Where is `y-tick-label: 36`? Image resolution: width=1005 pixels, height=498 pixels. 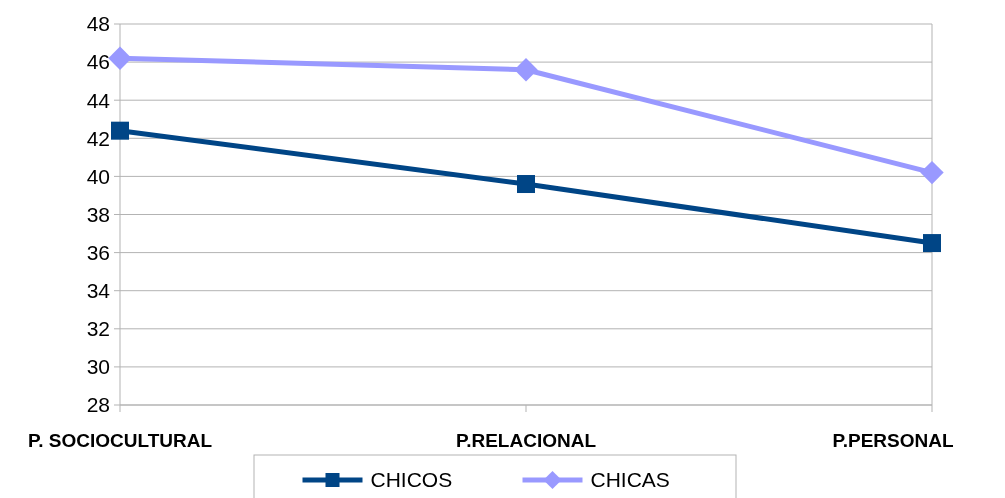 y-tick-label: 36 is located at coordinates (98, 252).